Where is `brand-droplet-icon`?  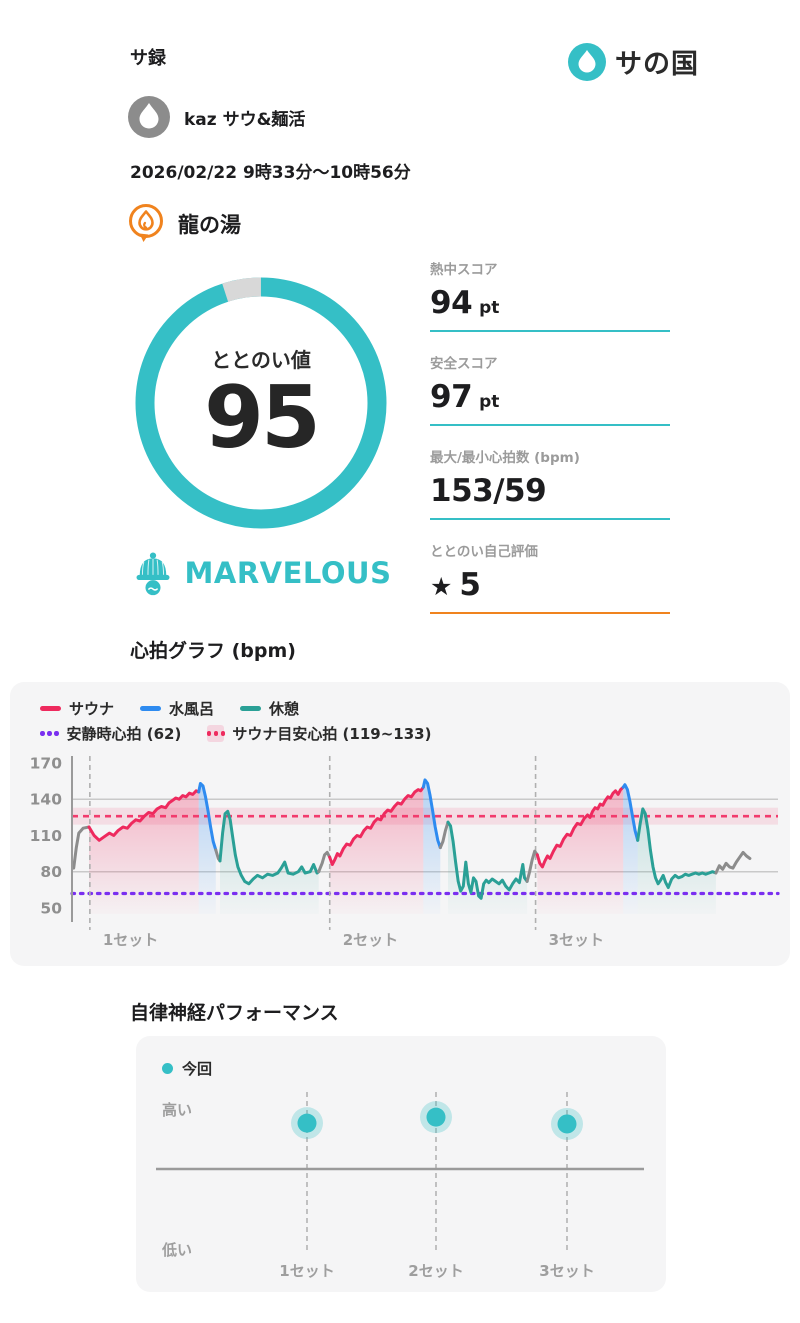 brand-droplet-icon is located at coordinates (587, 61).